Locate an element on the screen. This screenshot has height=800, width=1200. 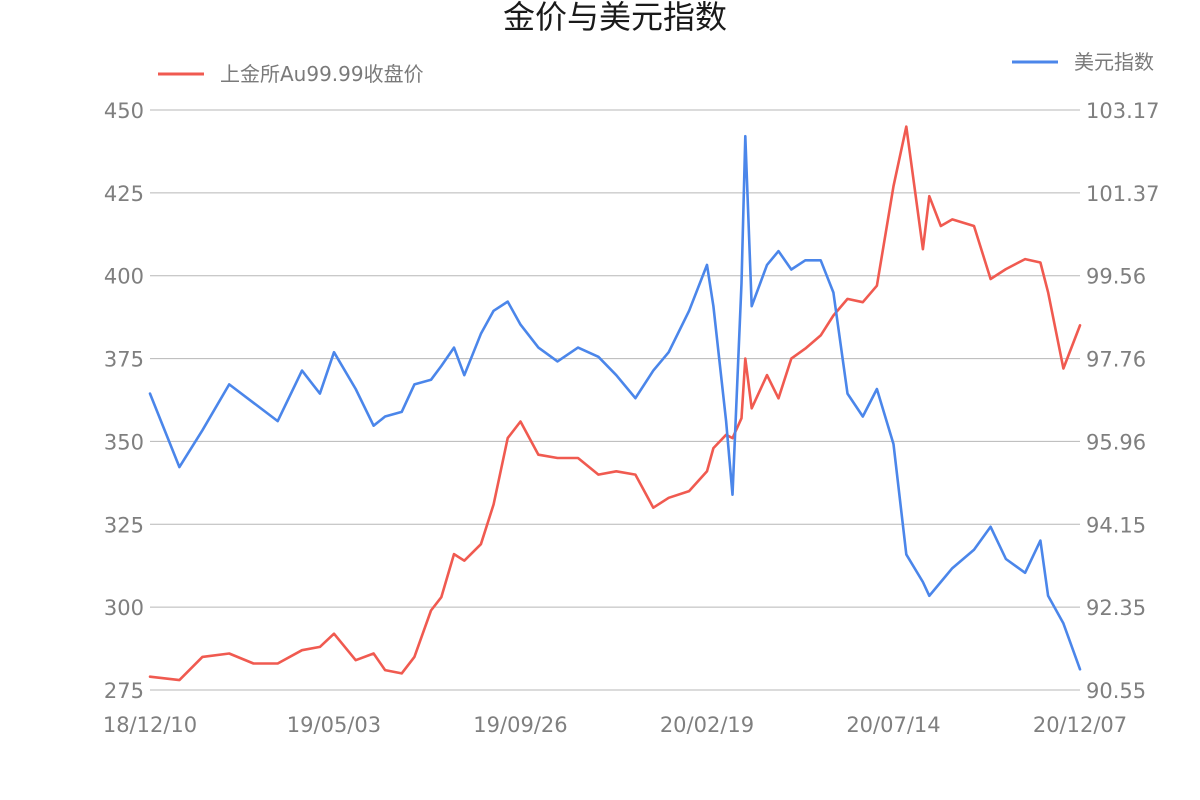
legend-label-dollar-index: 美元指数 is located at coordinates (1114, 62).